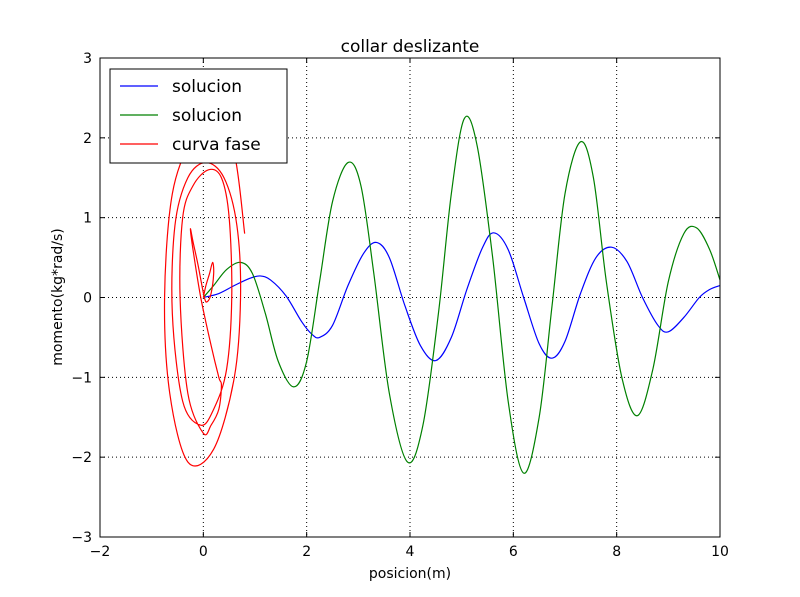 This screenshot has width=800, height=597. What do you see at coordinates (87, 219) in the screenshot?
I see `y-tick-label: 1` at bounding box center [87, 219].